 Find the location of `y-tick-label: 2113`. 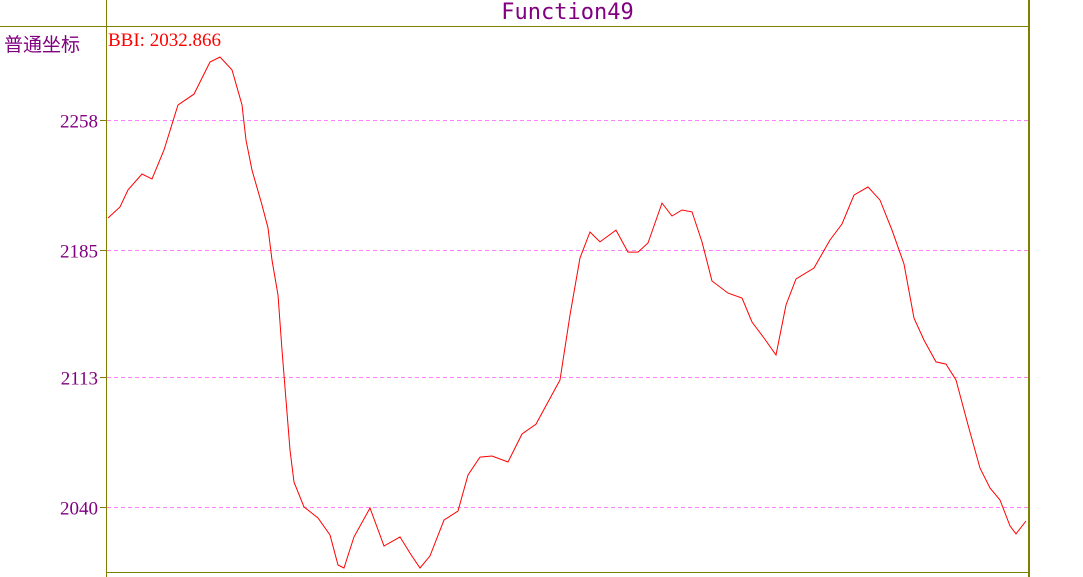

y-tick-label: 2113 is located at coordinates (79, 379).